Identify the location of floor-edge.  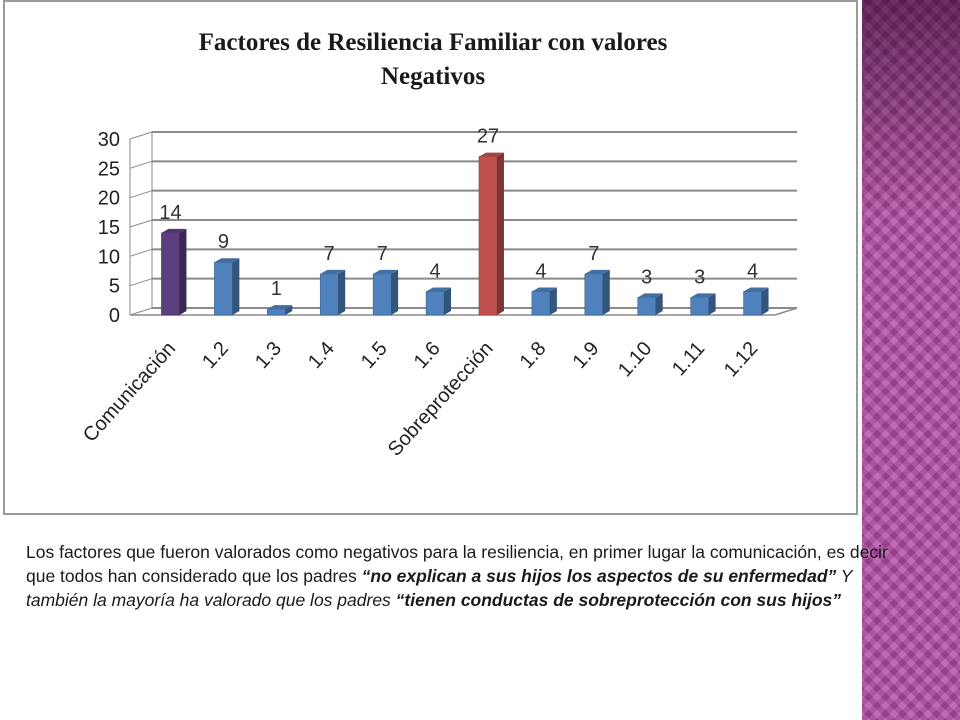
(786, 311).